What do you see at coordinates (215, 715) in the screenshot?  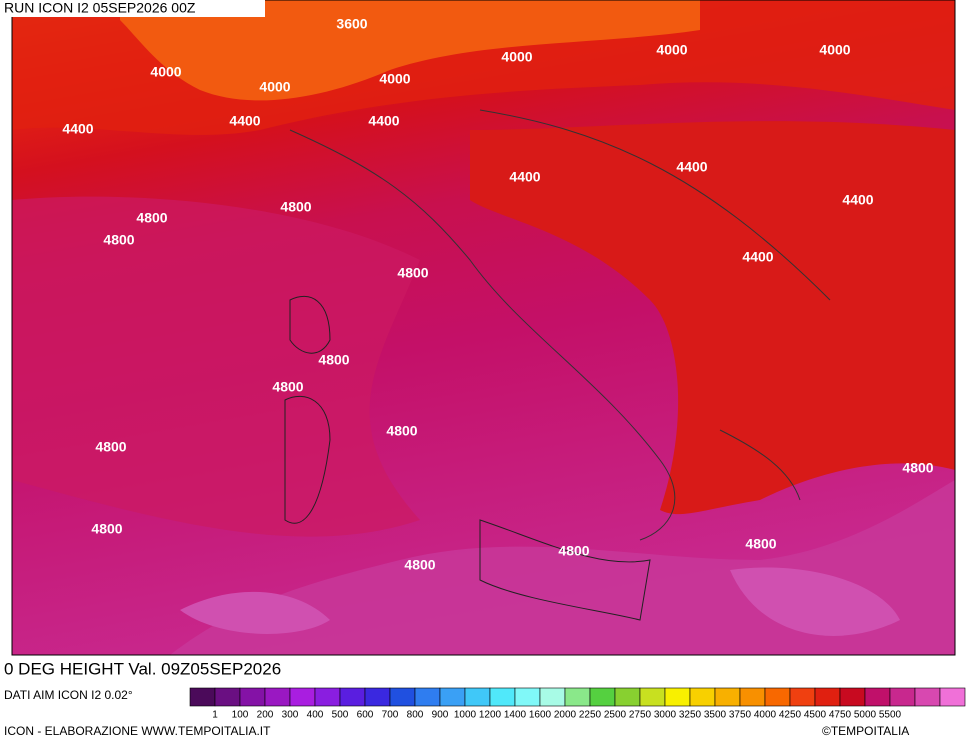 I see `legend-label: 1` at bounding box center [215, 715].